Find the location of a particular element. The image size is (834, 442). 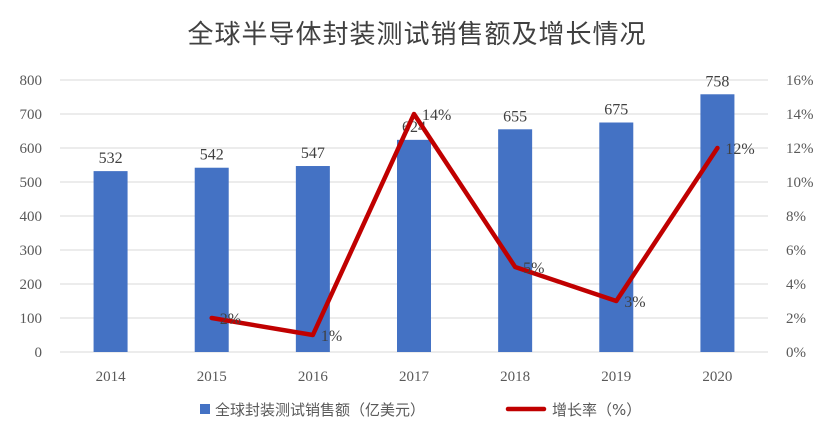

right-tick-label: 4% is located at coordinates (796, 285).